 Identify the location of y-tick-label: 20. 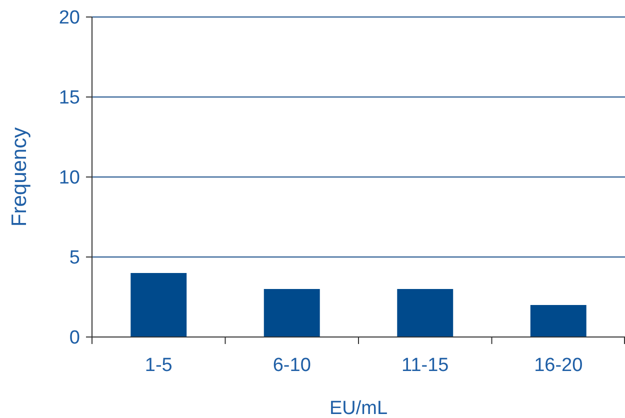
(69, 18).